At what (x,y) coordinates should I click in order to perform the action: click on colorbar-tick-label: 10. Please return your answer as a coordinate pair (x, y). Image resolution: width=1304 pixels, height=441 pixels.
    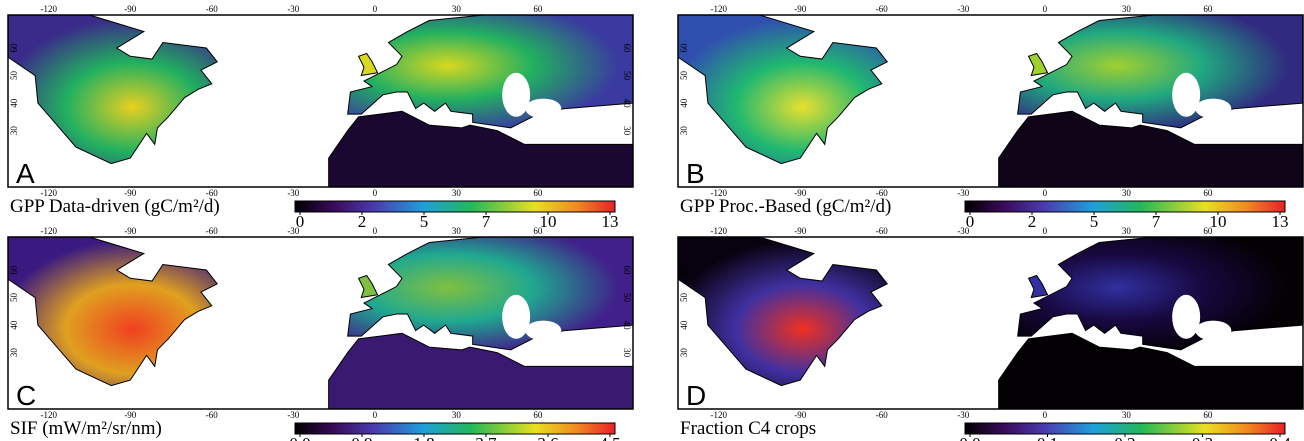
    Looking at the image, I should click on (1218, 221).